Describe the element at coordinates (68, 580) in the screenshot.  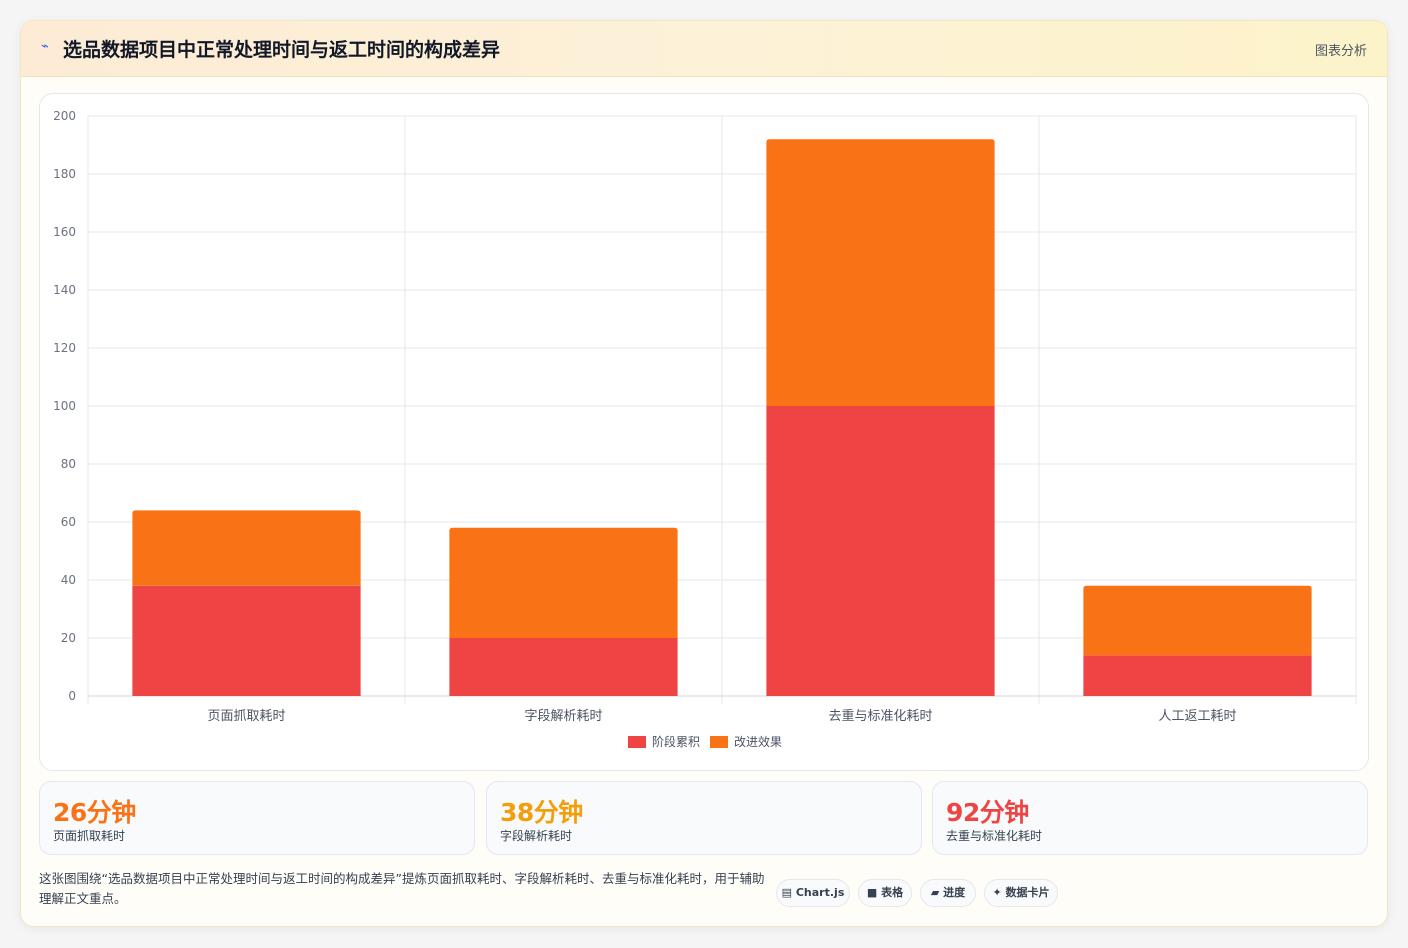
I see `y-tick-label: 40` at that location.